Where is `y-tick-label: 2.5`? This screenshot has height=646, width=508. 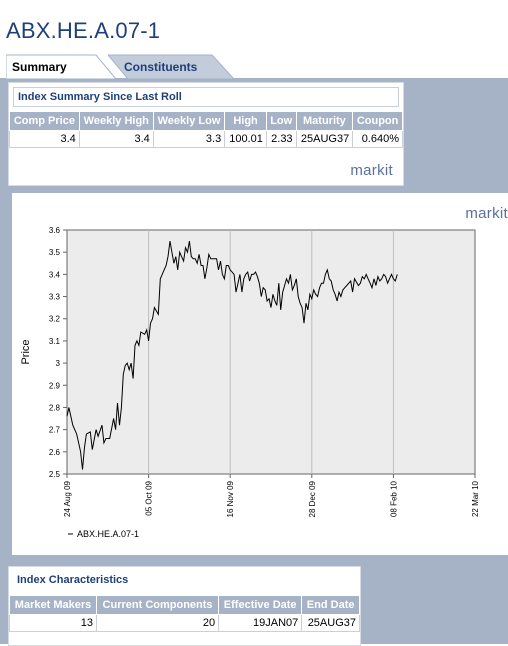
y-tick-label: 2.5 is located at coordinates (55, 474).